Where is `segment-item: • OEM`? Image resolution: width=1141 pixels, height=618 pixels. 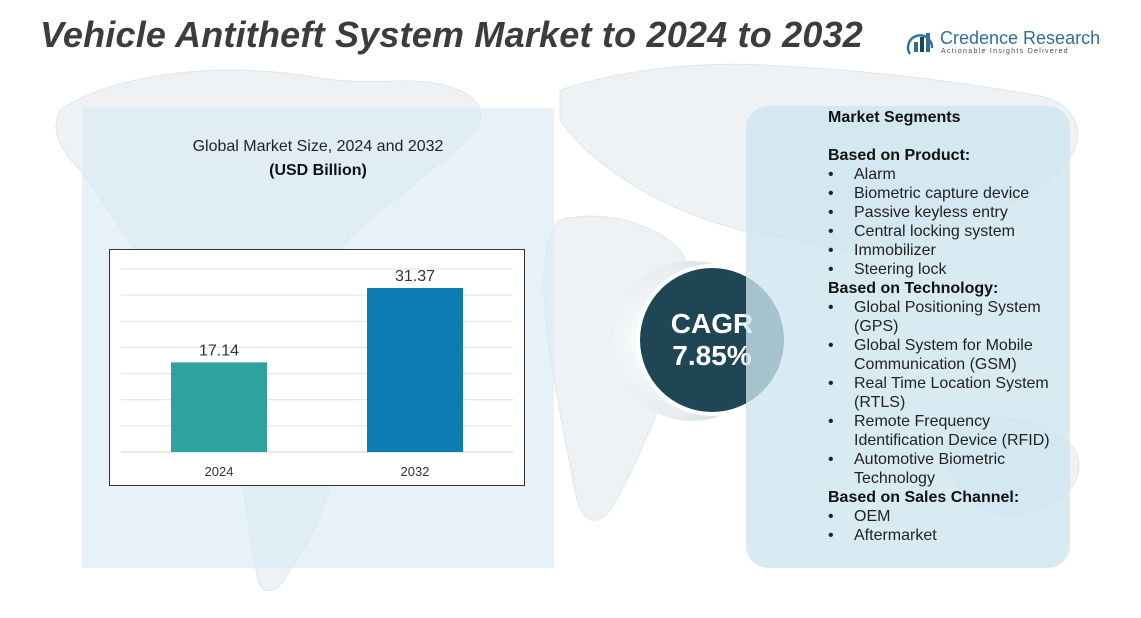 segment-item: • OEM is located at coordinates (951, 516).